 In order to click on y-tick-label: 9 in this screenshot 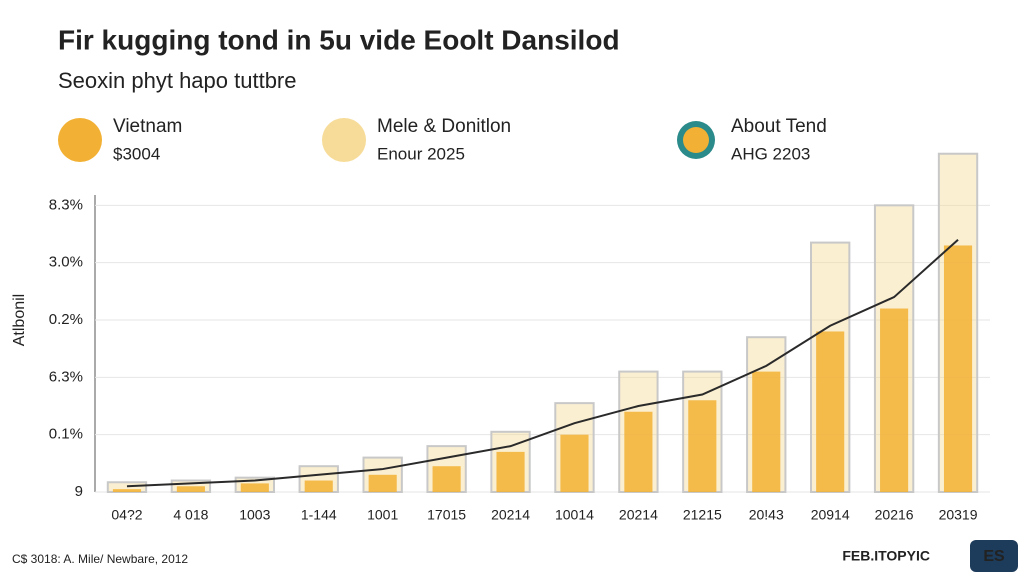, I will do `click(79, 491)`.